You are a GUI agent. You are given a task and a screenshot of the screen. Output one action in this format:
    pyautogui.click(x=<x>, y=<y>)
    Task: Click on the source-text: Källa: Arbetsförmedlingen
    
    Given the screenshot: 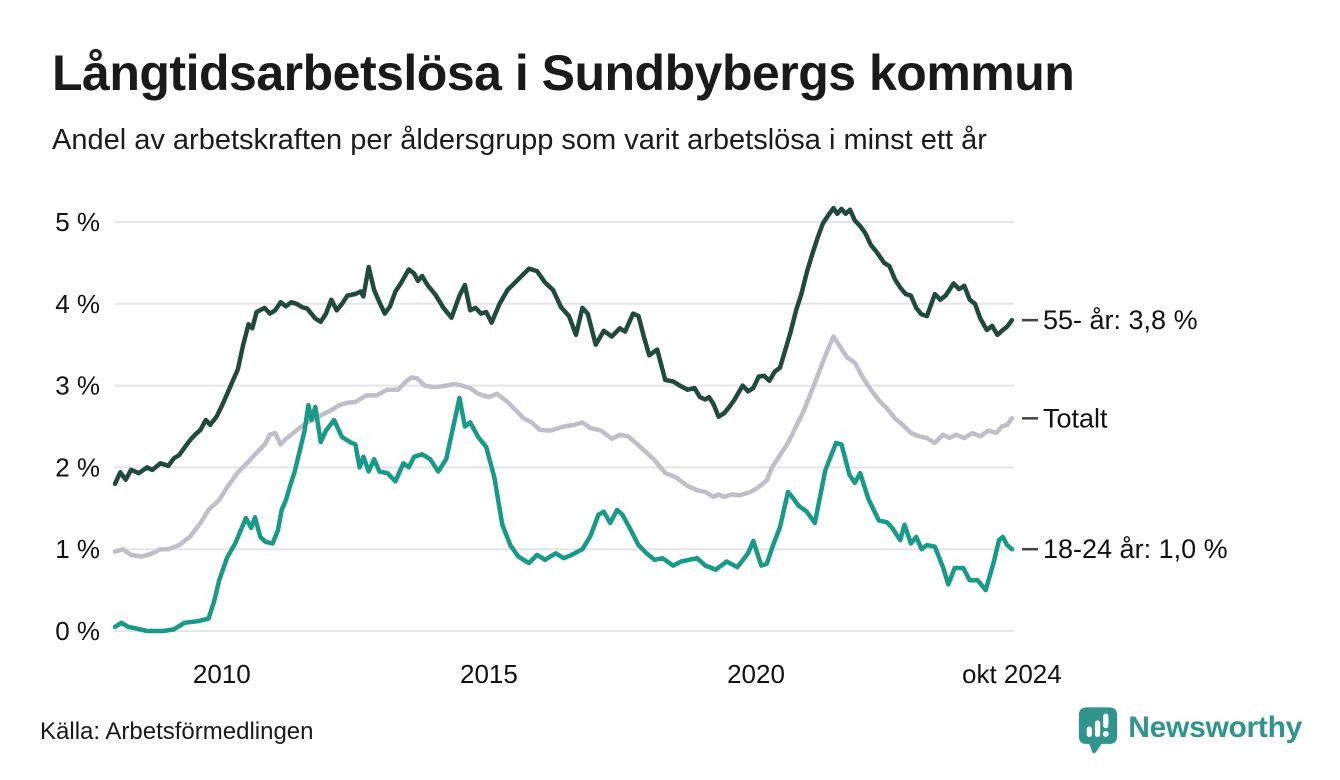 What is the action you would take?
    pyautogui.click(x=177, y=731)
    